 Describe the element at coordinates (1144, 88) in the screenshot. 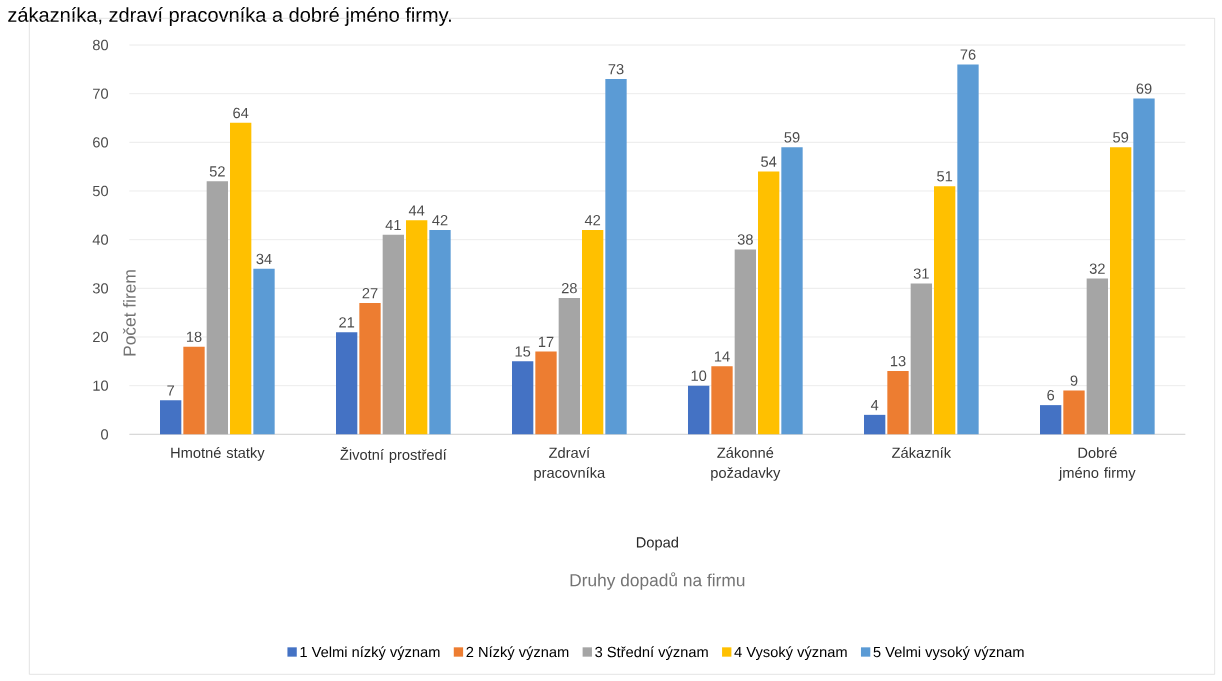

I see `data-label: 69` at that location.